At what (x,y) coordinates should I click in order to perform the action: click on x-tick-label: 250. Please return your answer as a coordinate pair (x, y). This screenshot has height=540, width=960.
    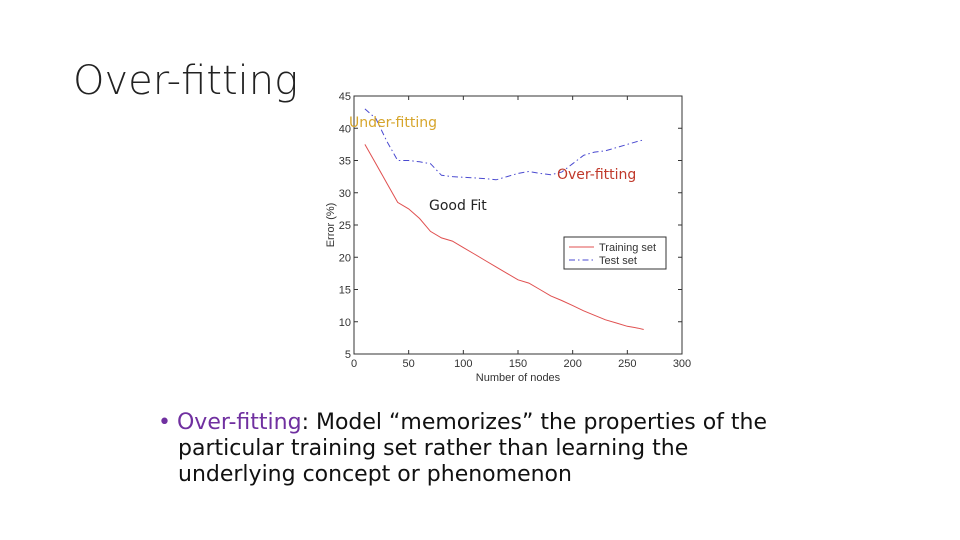
    Looking at the image, I should click on (627, 364).